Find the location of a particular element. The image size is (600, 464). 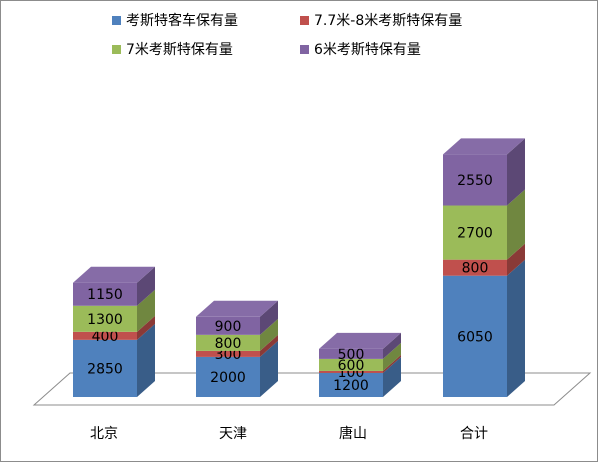

legend-label-1: 考斯特客车保有量 is located at coordinates (182, 20).